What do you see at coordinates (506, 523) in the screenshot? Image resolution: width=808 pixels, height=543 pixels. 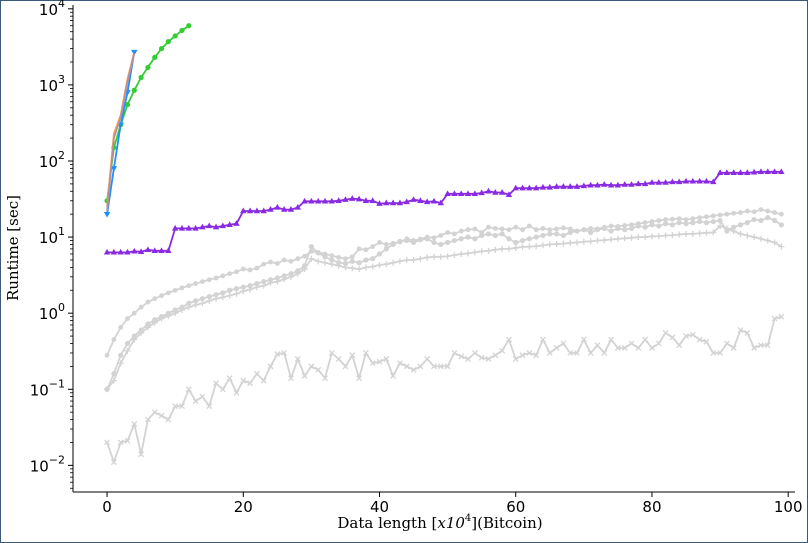 I see `x-axis-label-suffix: ](Bitcoin)` at bounding box center [506, 523].